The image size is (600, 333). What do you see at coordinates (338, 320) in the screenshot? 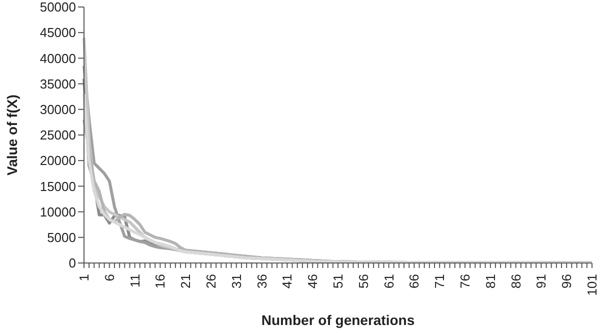
I see `x-axis-title: Number of generations` at bounding box center [338, 320].